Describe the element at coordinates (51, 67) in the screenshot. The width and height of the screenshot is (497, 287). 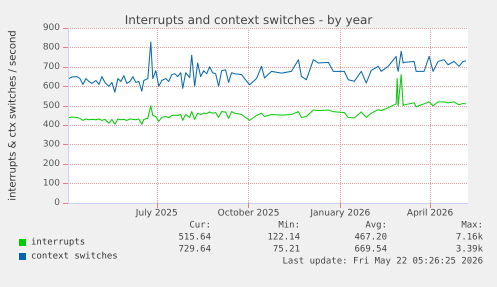
I see `y-tick-label: 700` at that location.